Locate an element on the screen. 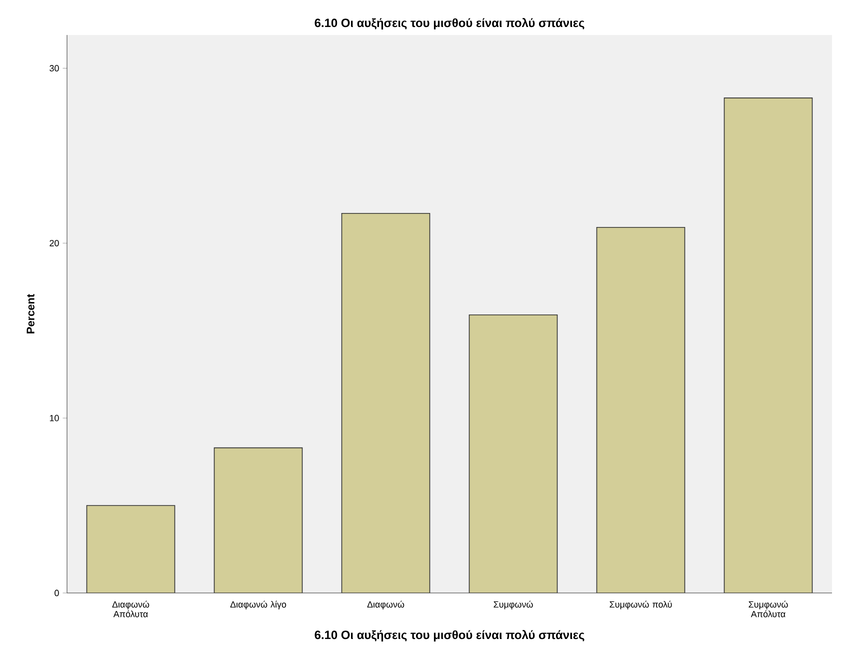  y-axis-title: Percent is located at coordinates (30, 314).